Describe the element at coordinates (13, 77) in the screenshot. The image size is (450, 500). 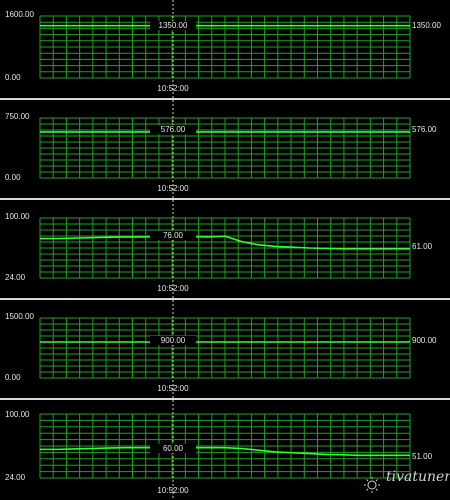
I see `graph-1-ymin-label: 0.00` at that location.